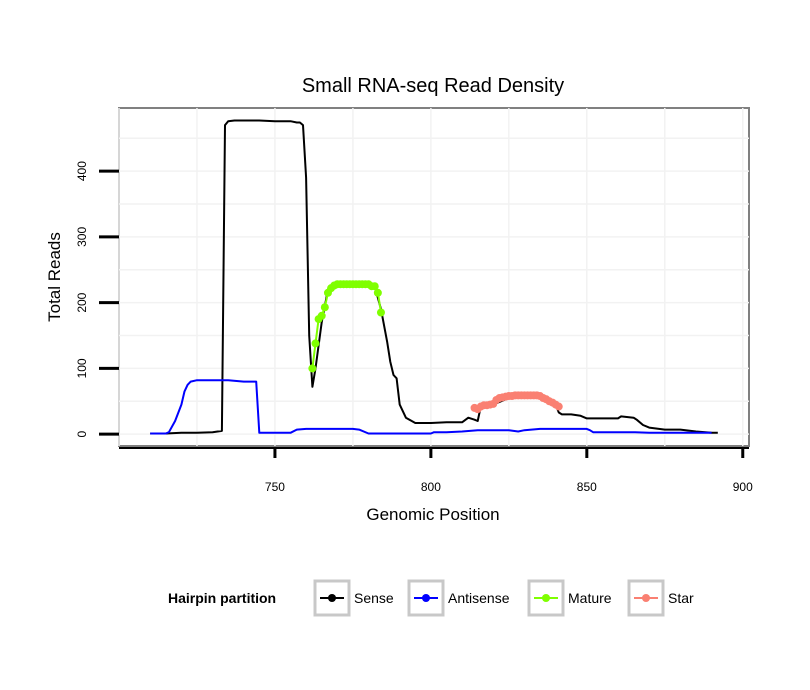  What do you see at coordinates (587, 487) in the screenshot?
I see `x-tick-label: 850` at bounding box center [587, 487].